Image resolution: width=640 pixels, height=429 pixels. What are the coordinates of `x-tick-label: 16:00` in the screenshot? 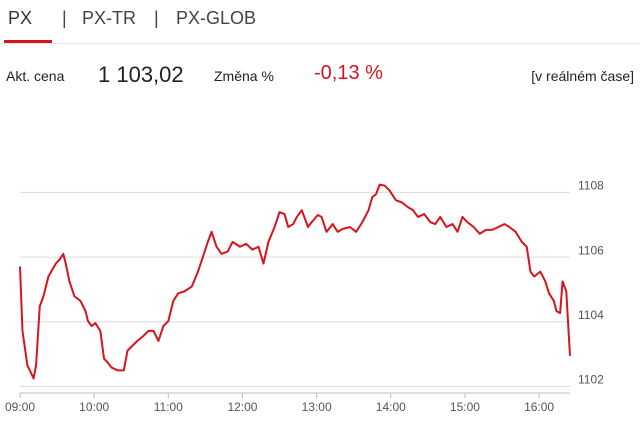 It's located at (539, 407).